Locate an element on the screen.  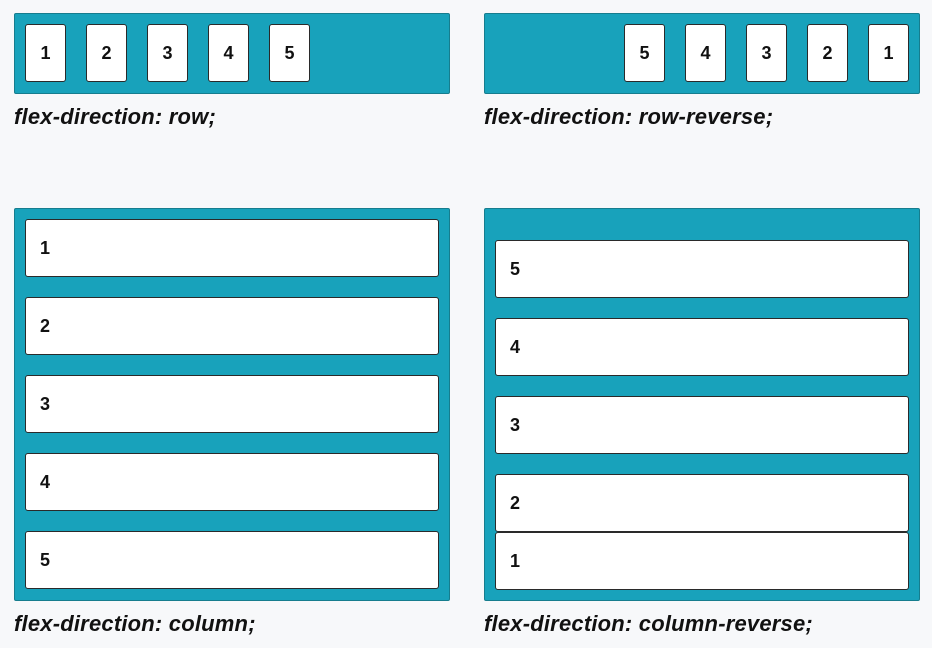
demo-caption: flex-direction: column-reverse; is located at coordinates (648, 623).